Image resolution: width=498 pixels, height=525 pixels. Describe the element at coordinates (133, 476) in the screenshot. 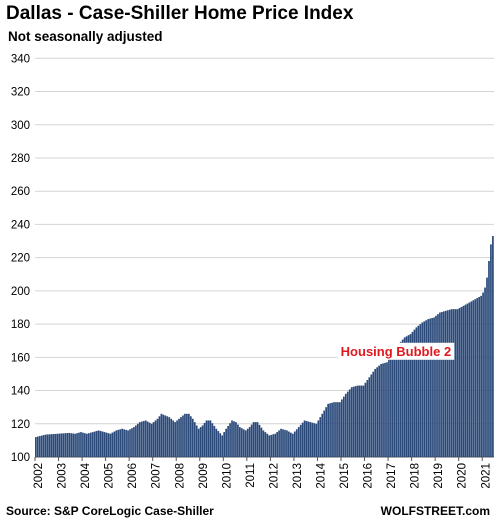

I see `x-tick-label: 2006` at that location.